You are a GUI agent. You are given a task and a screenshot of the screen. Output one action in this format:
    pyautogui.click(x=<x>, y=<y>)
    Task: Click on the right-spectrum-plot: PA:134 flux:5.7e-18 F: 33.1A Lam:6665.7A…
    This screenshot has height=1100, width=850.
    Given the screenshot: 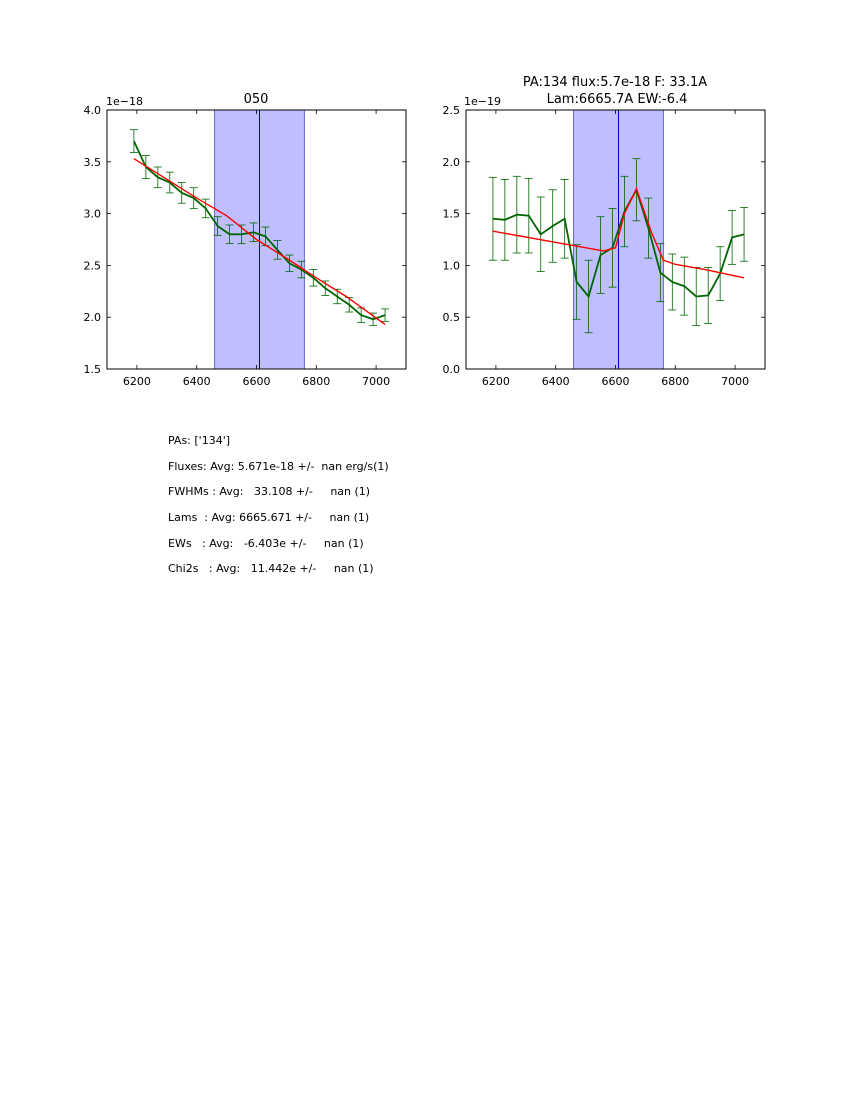 What is the action you would take?
    pyautogui.click(x=604, y=231)
    